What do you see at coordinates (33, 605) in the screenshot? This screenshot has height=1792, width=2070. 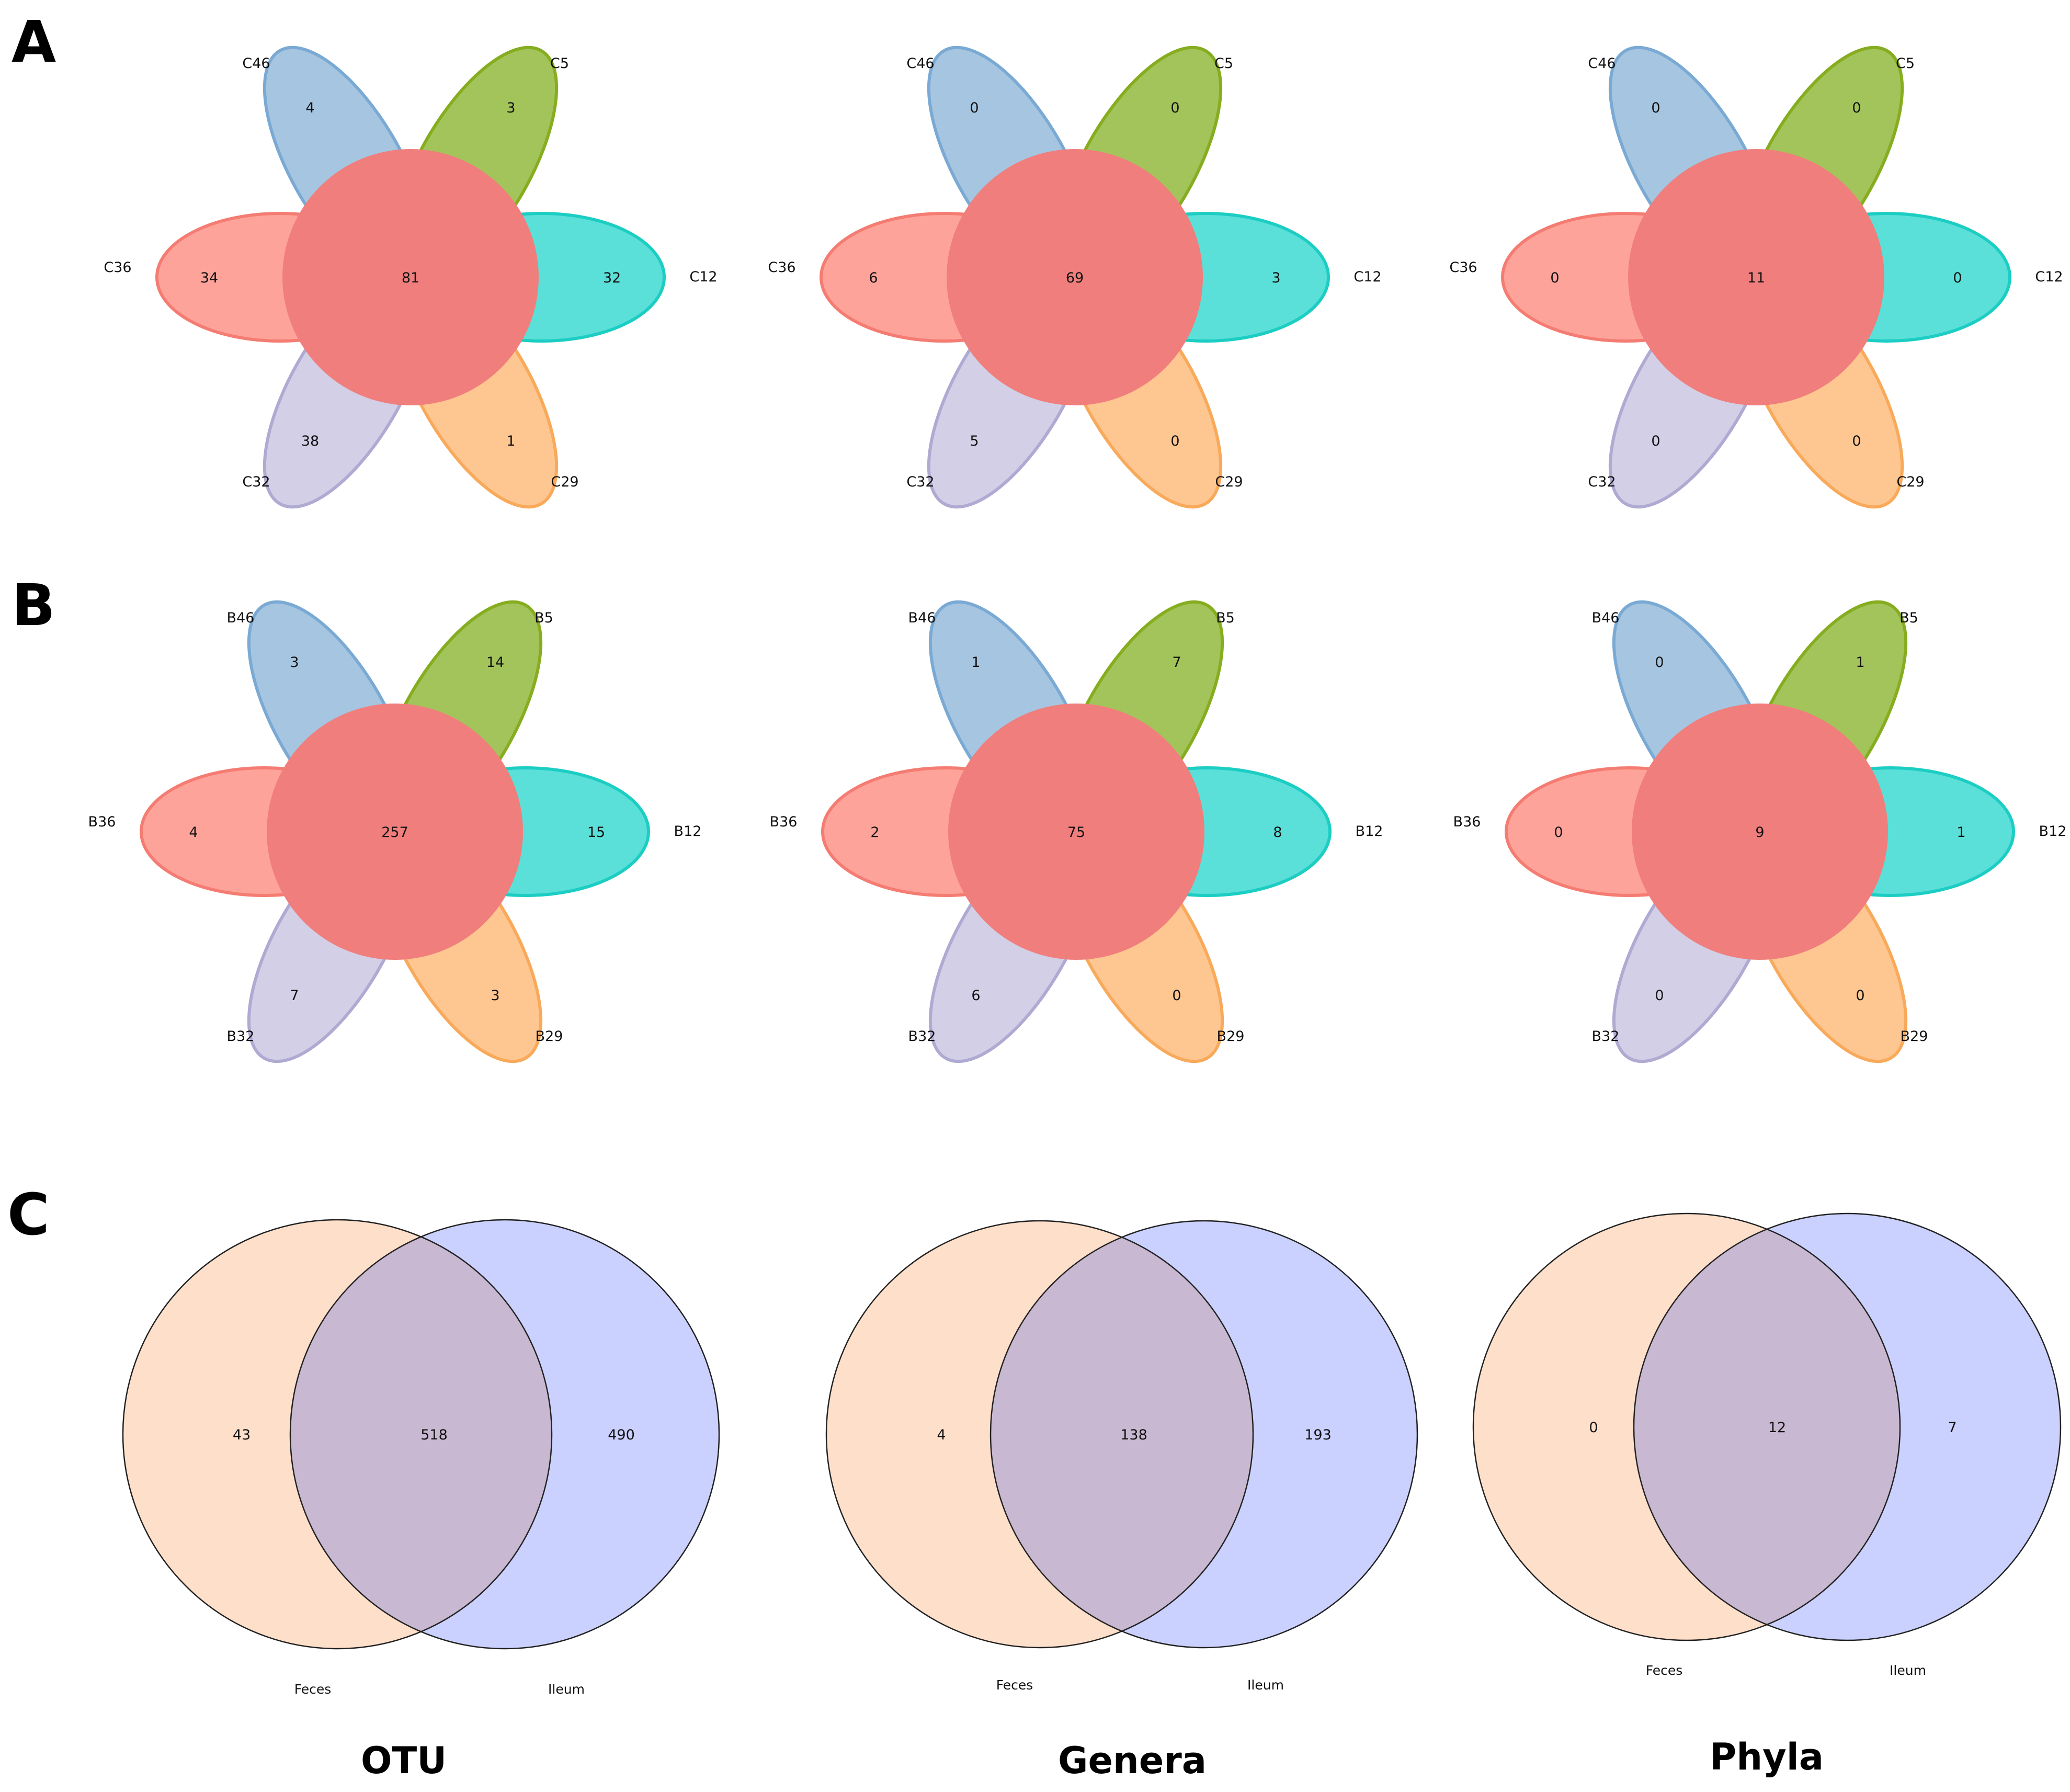 I see `panel-letter-b: B` at bounding box center [33, 605].